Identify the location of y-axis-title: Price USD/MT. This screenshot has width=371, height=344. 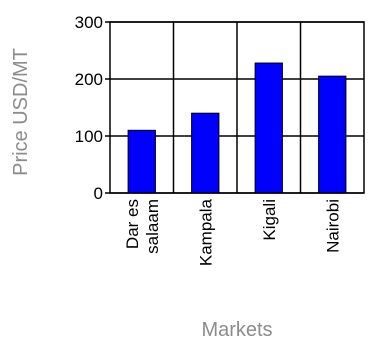
(21, 112).